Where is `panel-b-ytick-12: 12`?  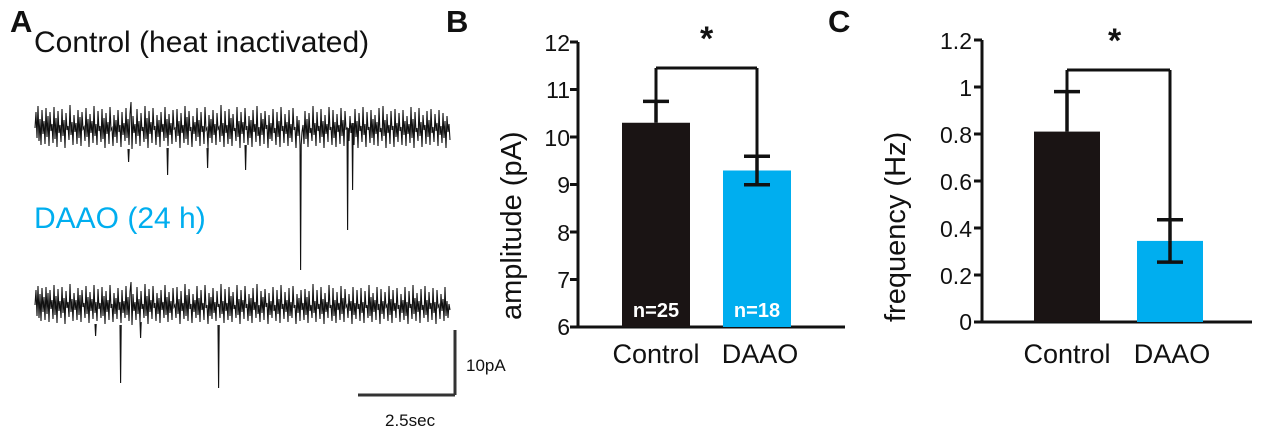 panel-b-ytick-12: 12 is located at coordinates (557, 43).